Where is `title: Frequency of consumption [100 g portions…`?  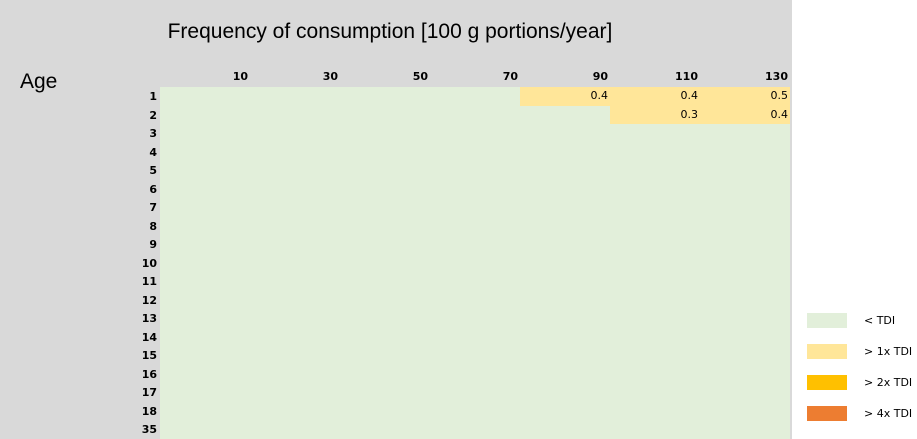 title: Frequency of consumption [100 g portions… is located at coordinates (390, 31).